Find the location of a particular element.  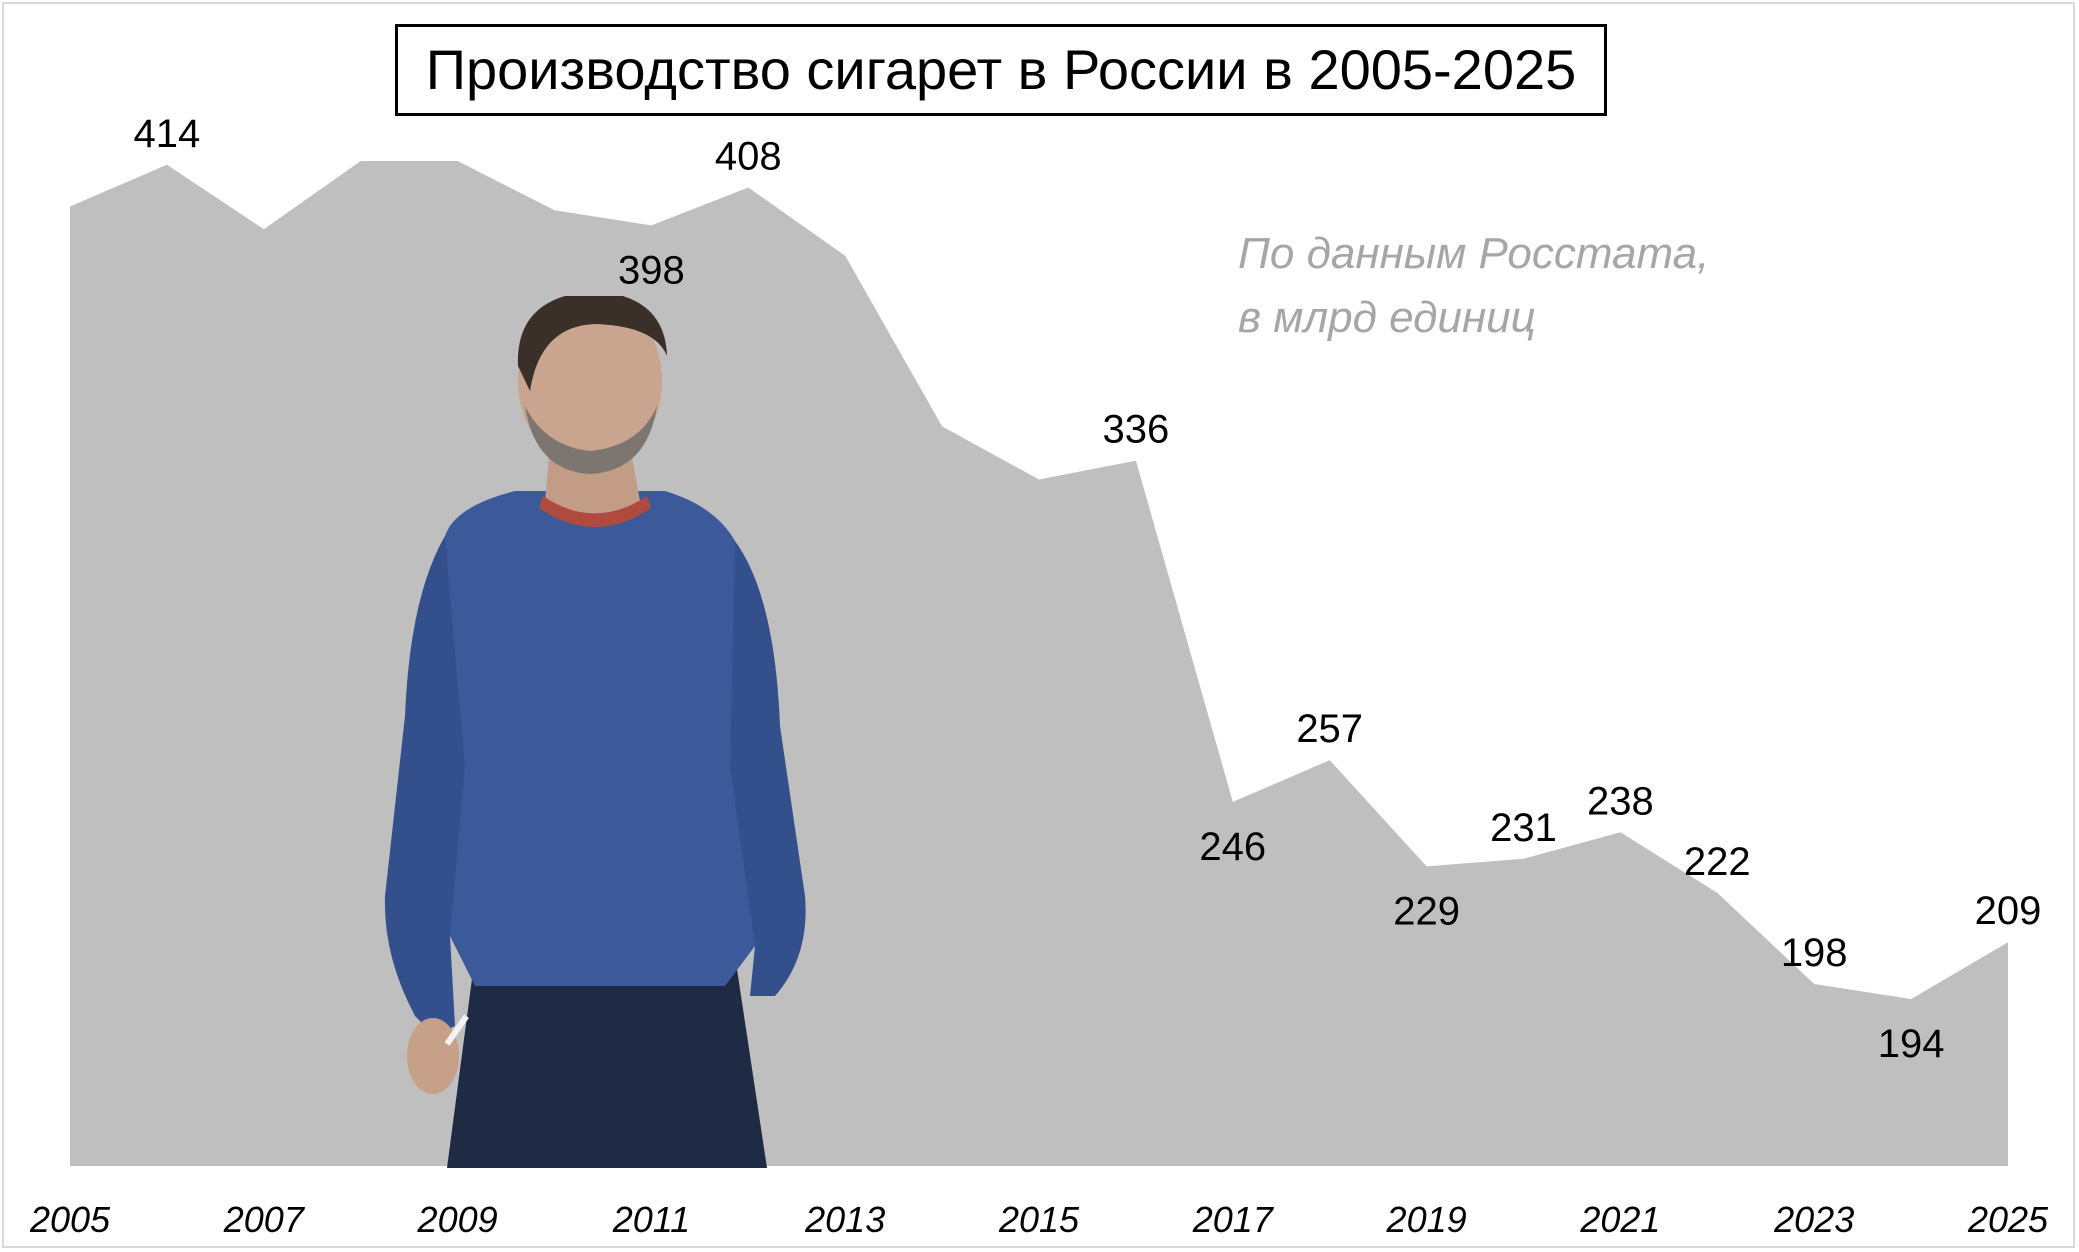

data-label-2018: 257 is located at coordinates (1329, 729).